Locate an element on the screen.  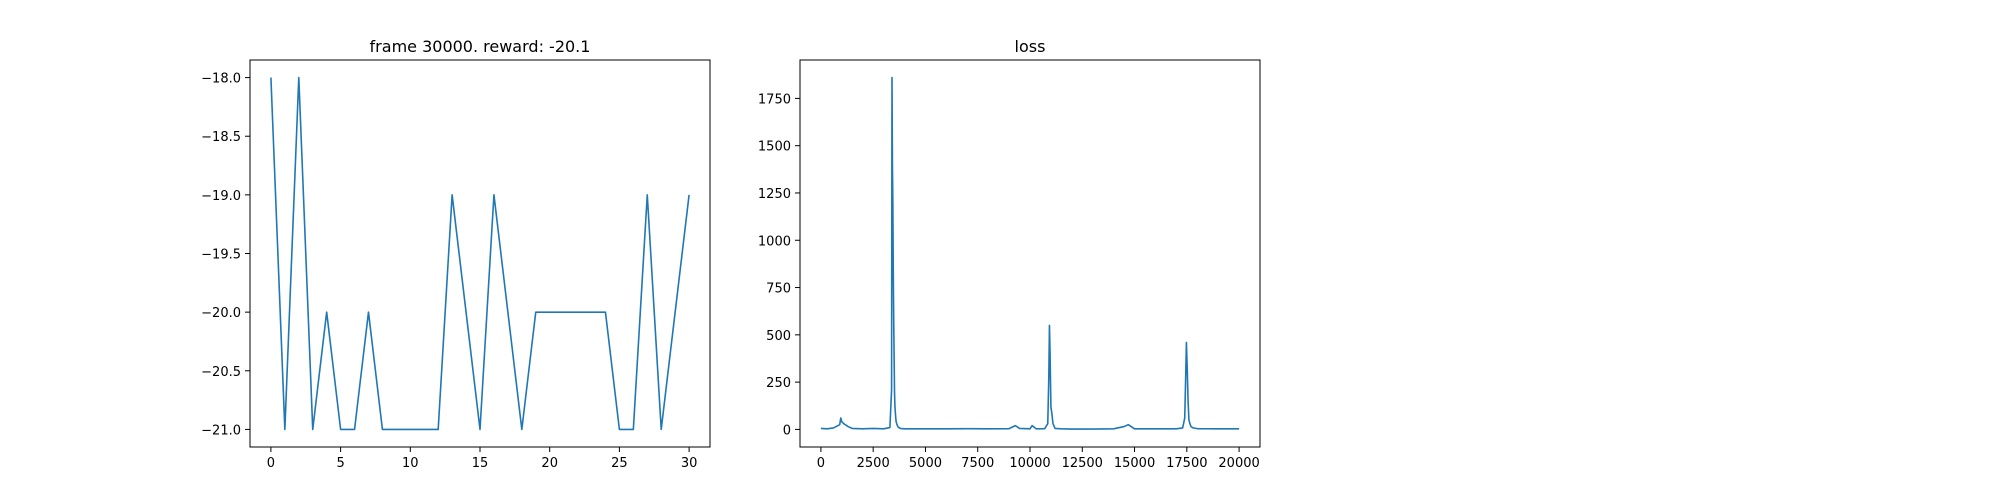
loss-y-tick-label: 1750 is located at coordinates (774, 99).